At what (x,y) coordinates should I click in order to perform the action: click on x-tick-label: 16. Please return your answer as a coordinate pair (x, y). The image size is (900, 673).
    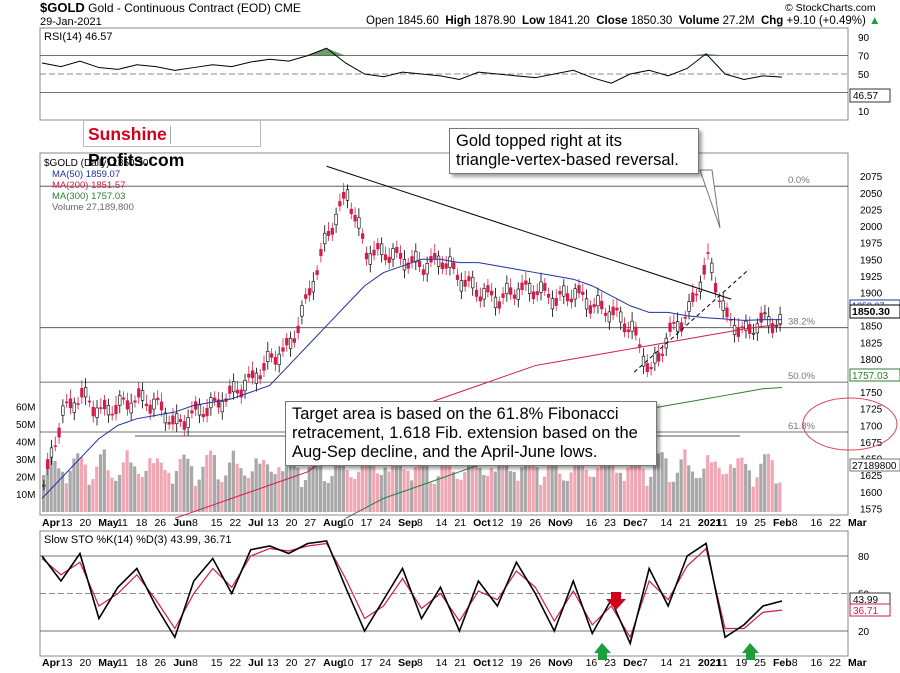
    Looking at the image, I should click on (592, 523).